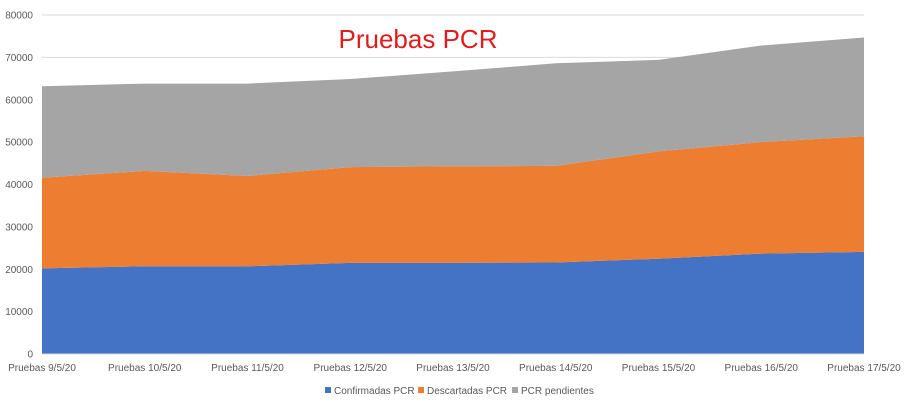 The width and height of the screenshot is (910, 405). What do you see at coordinates (19, 270) in the screenshot?
I see `y-tick-label: 20000` at bounding box center [19, 270].